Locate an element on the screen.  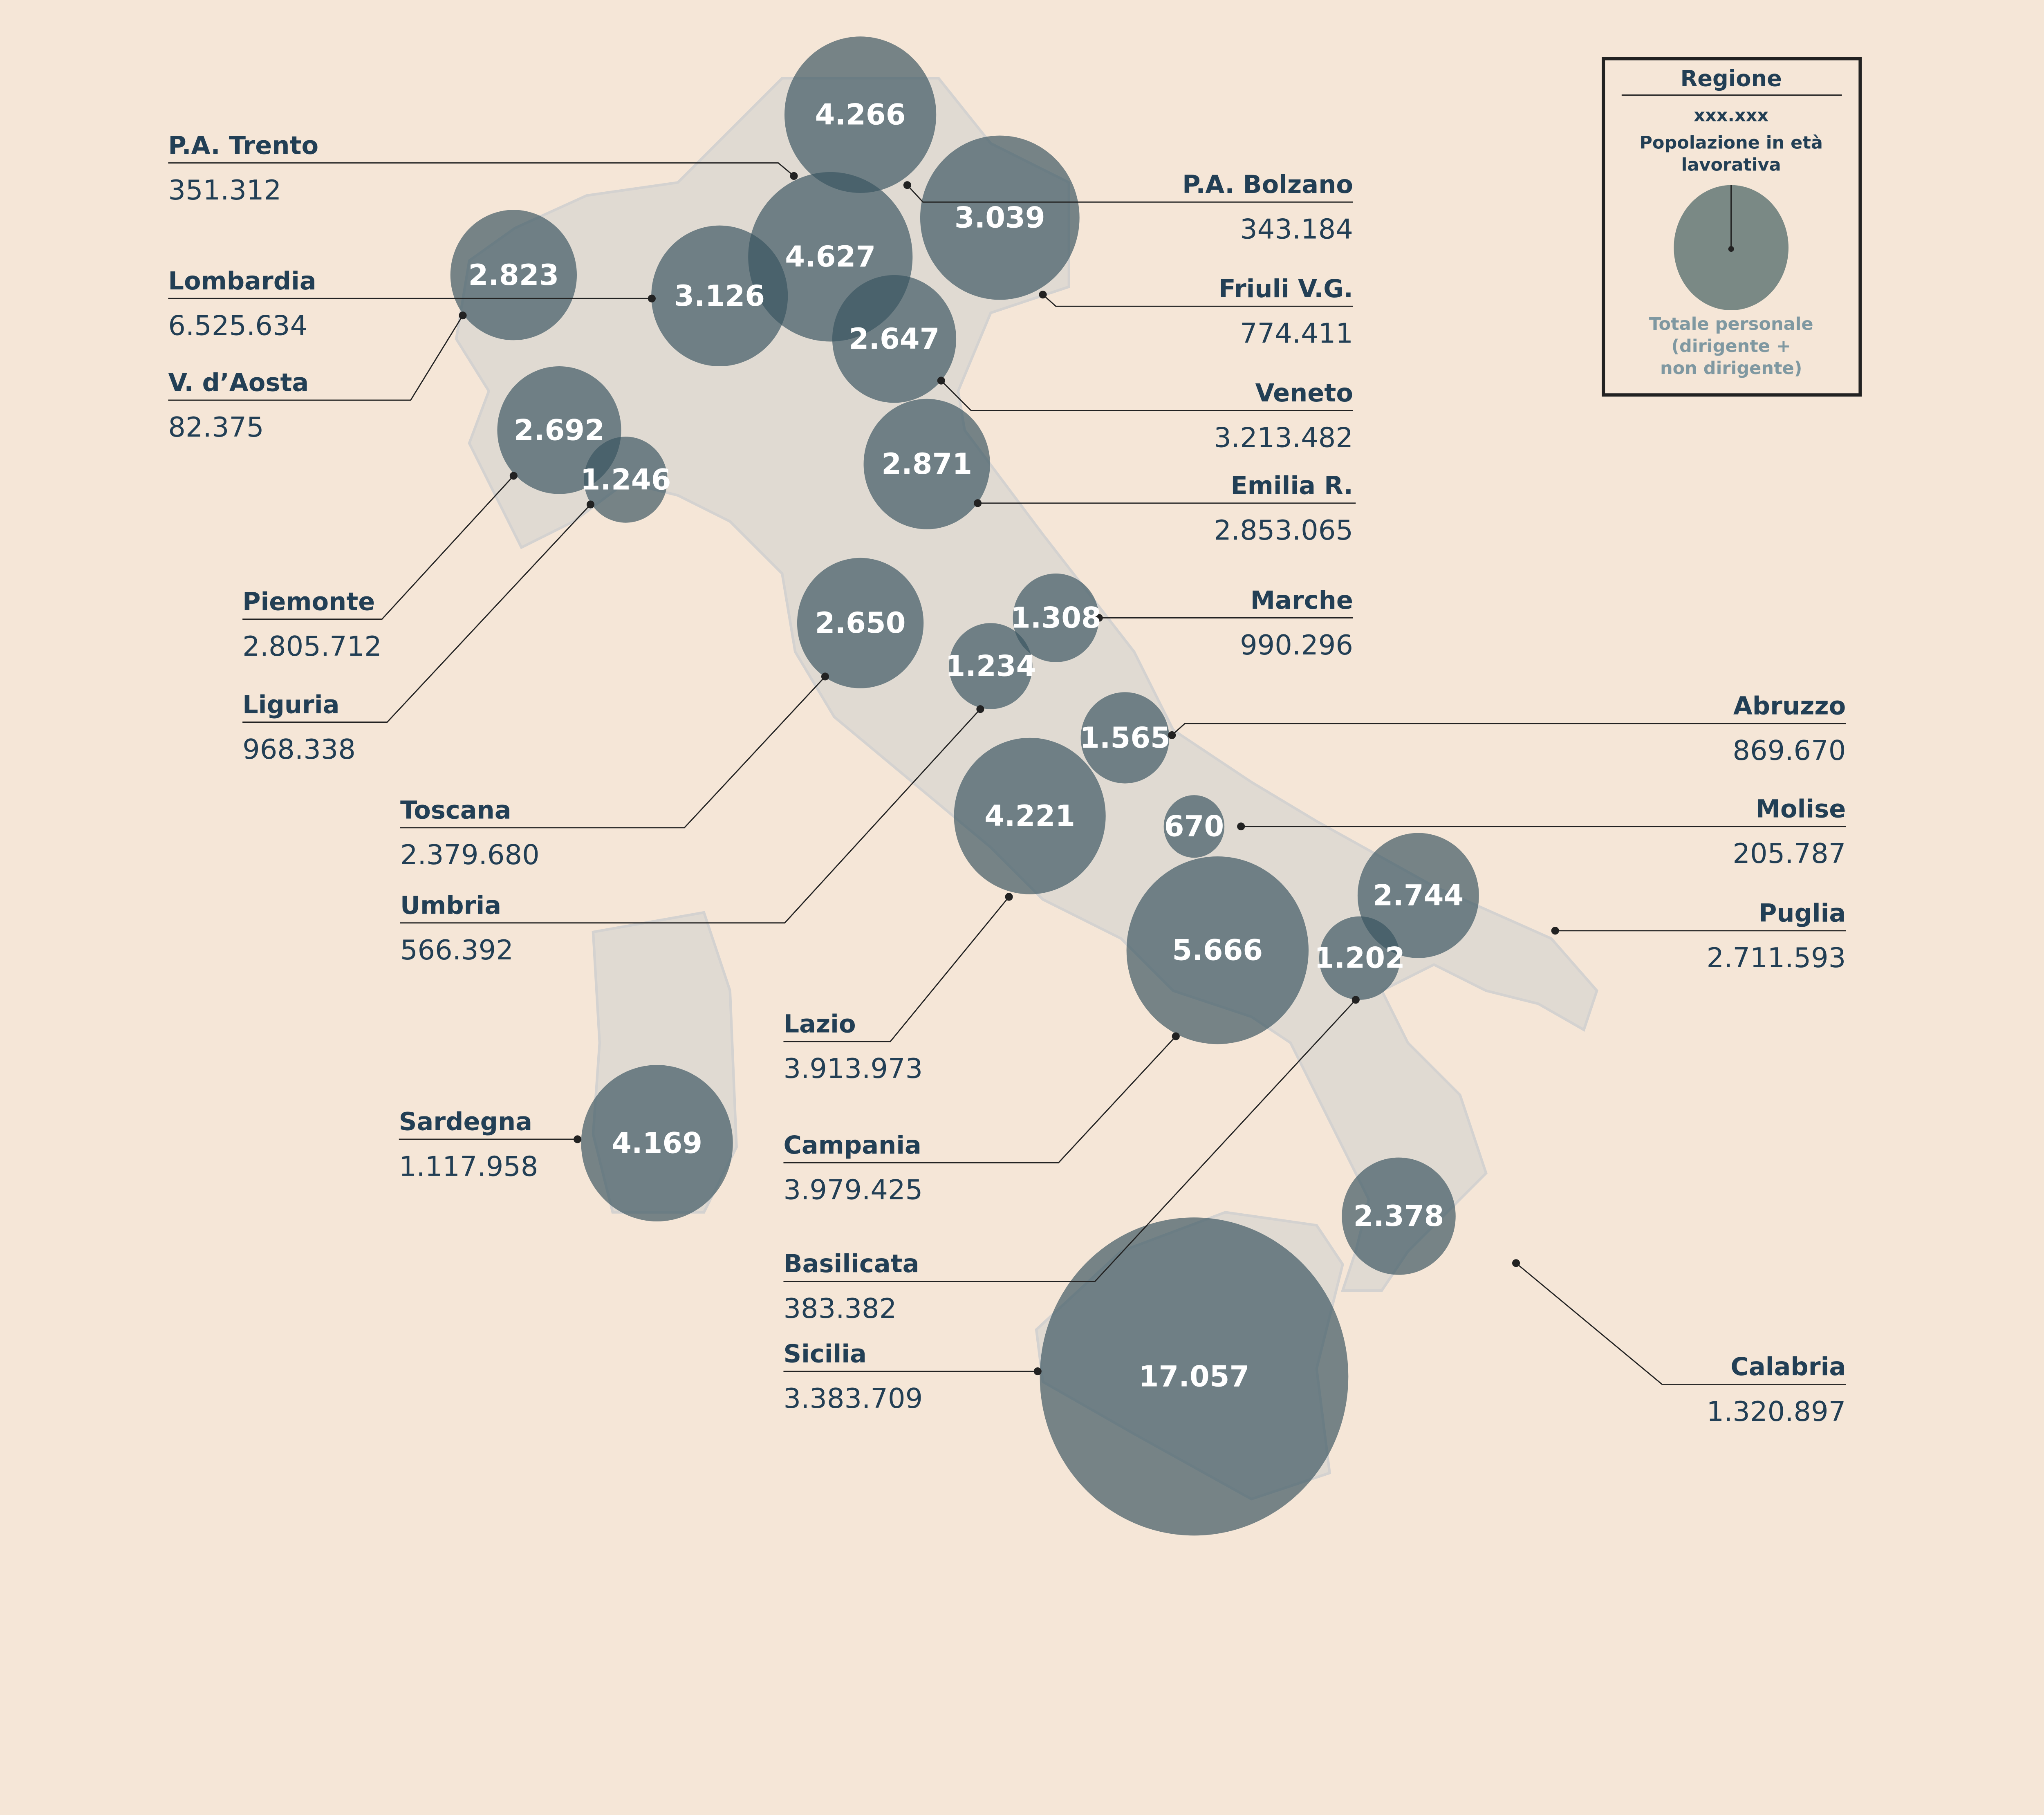
legend-staff-label-3: non dirigente) is located at coordinates (1731, 368).